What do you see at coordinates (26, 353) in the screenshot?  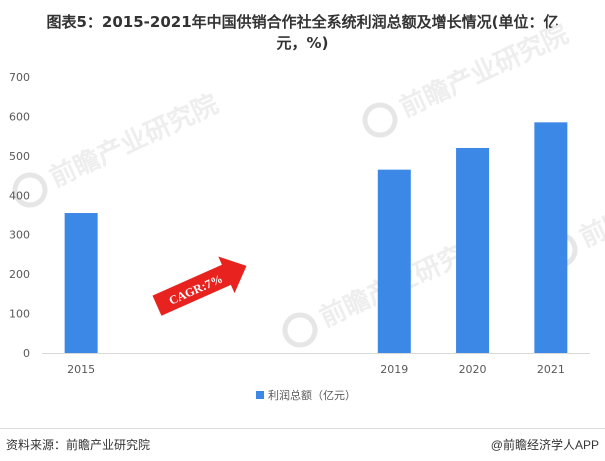 I see `y-tick-label: 0` at bounding box center [26, 353].